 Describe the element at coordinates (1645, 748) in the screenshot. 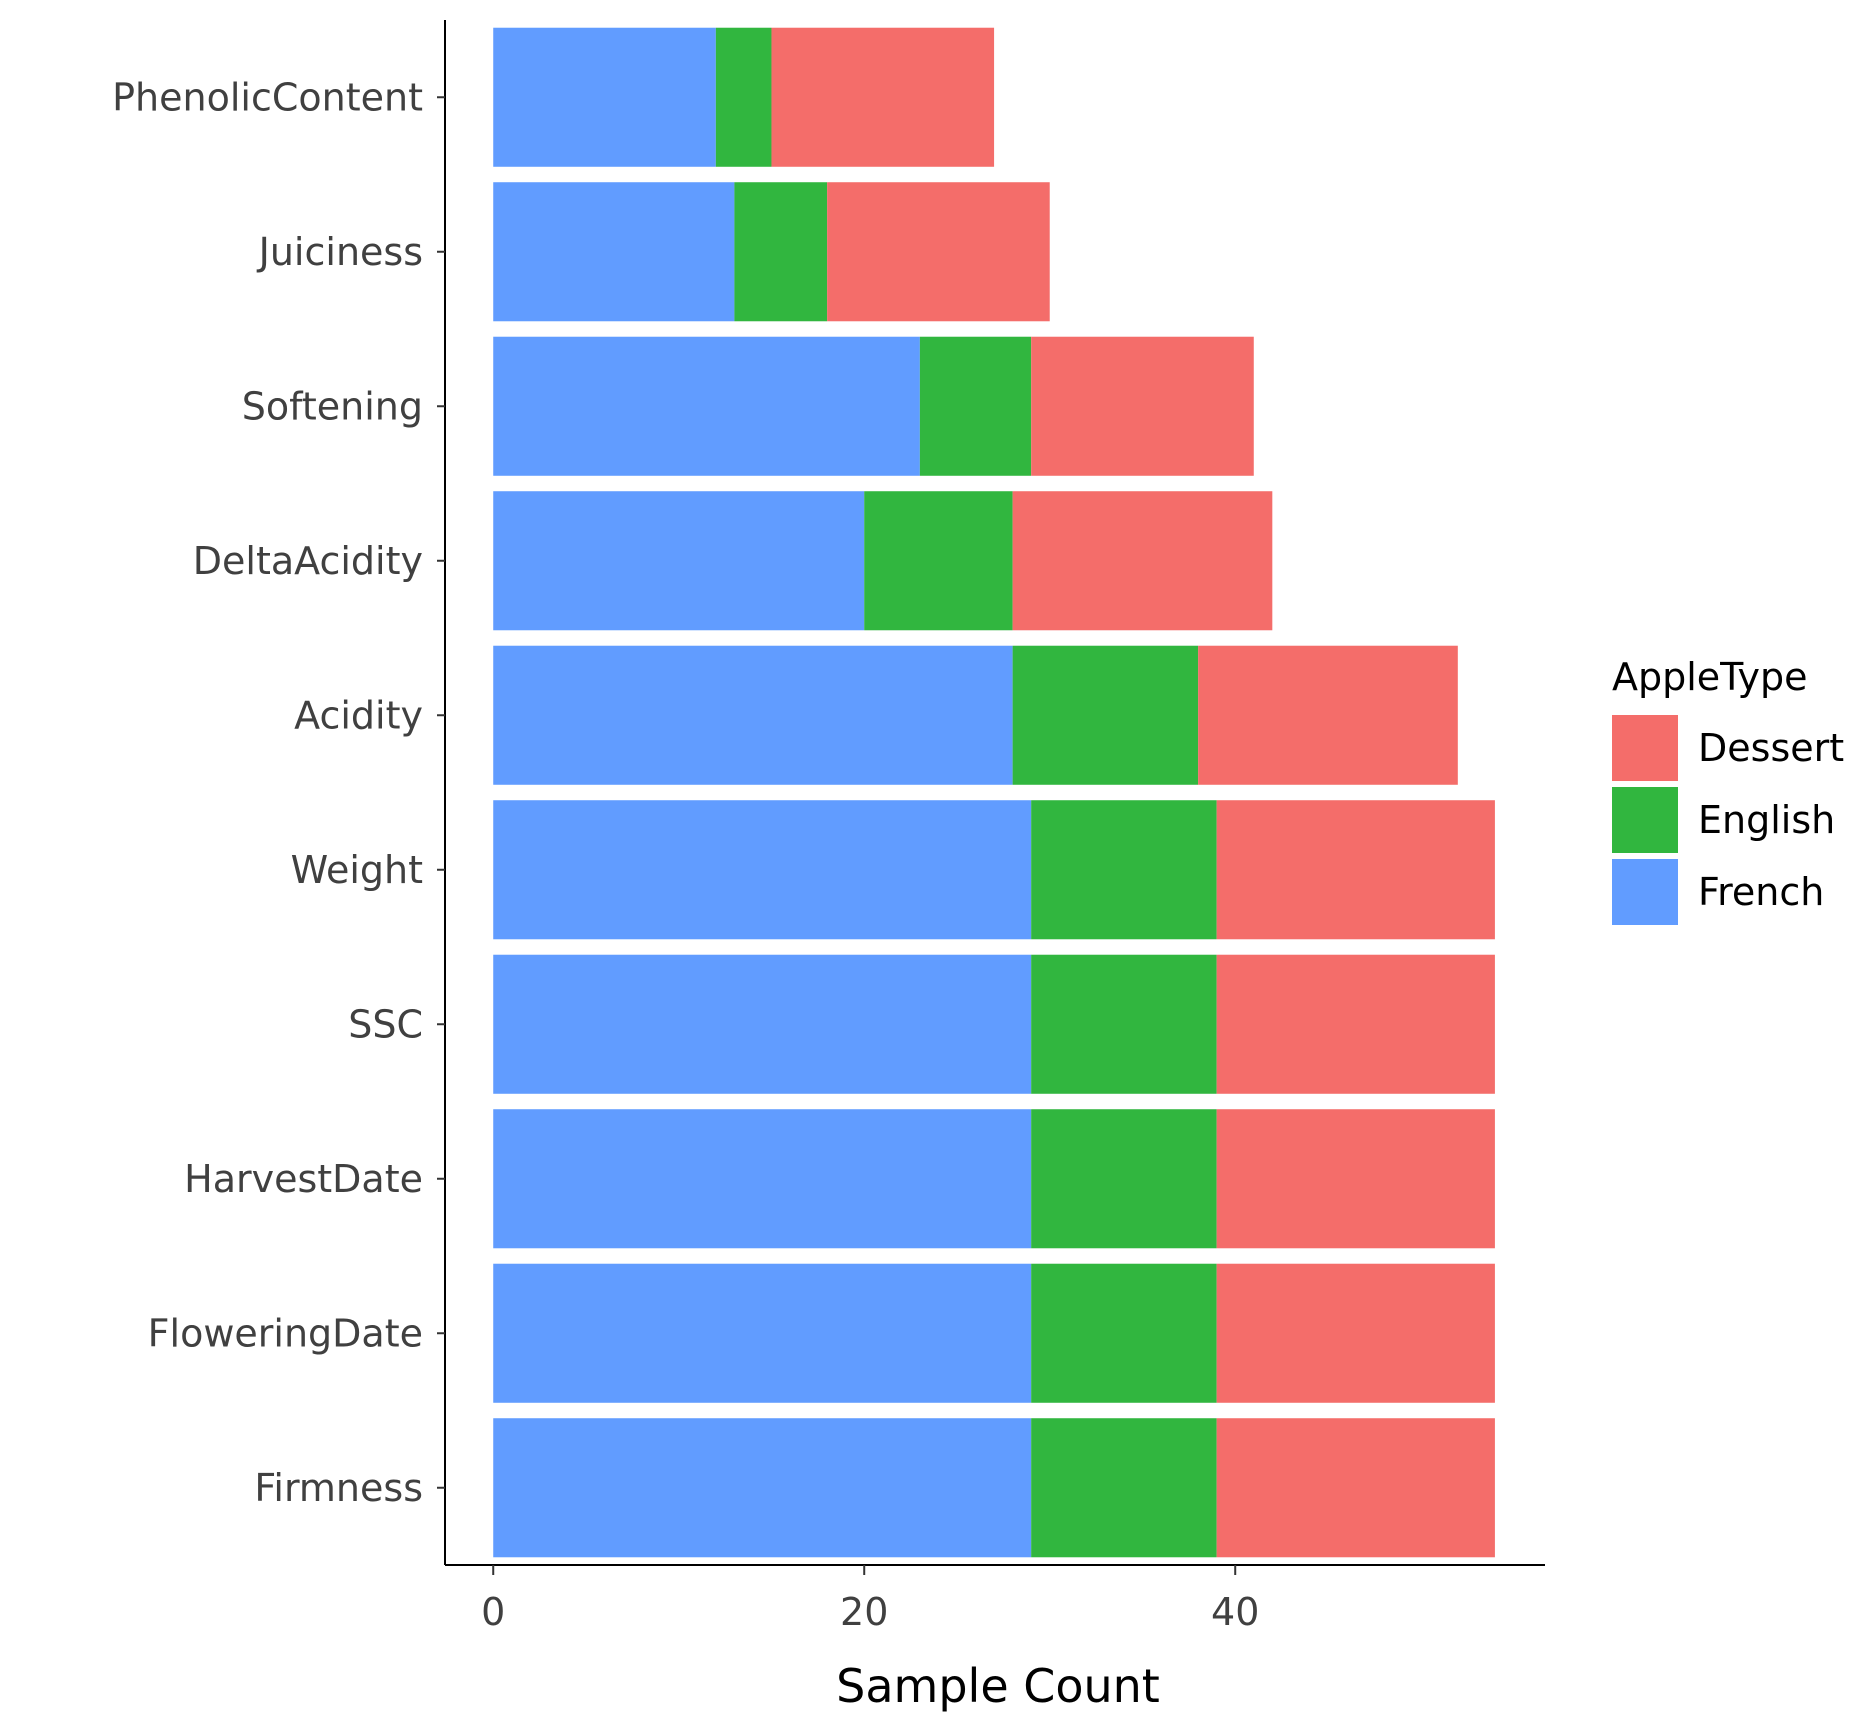

I see `legend-swatch-dessert` at that location.